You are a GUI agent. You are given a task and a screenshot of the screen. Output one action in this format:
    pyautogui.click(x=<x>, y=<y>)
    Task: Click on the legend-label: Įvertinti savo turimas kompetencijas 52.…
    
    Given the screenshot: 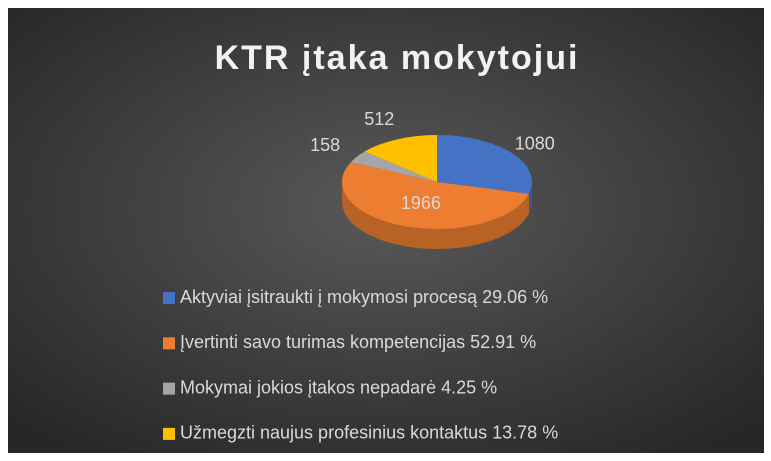 What is the action you would take?
    pyautogui.click(x=358, y=342)
    